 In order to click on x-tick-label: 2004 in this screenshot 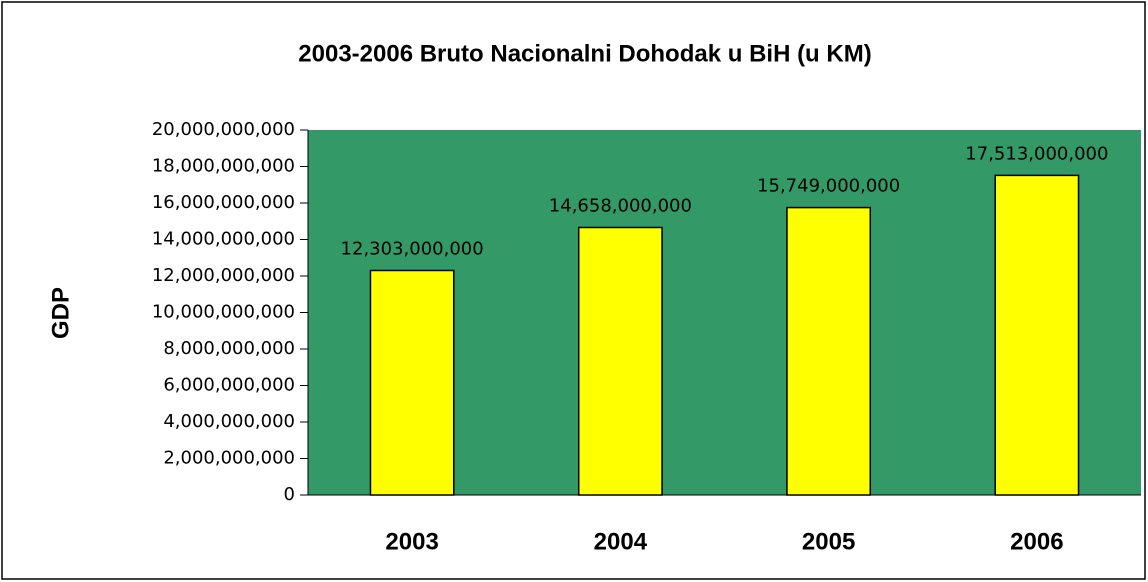, I will do `click(621, 541)`.